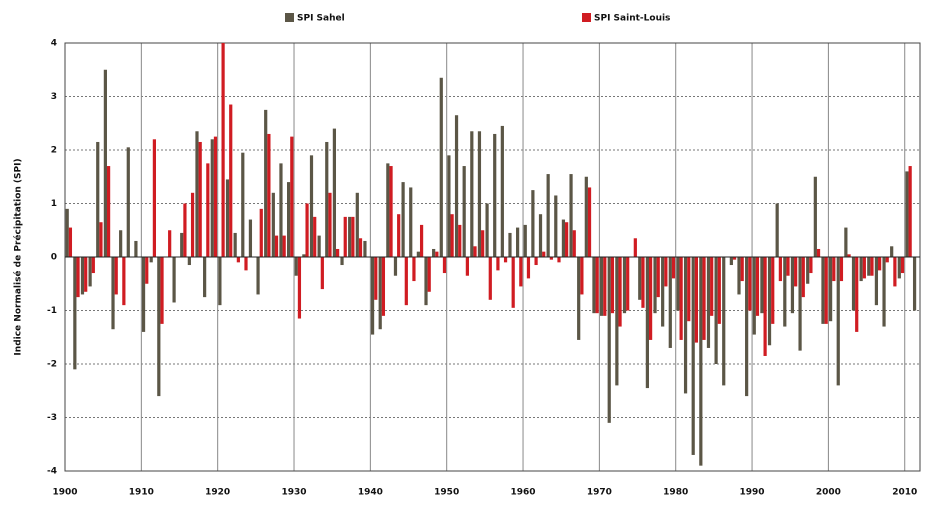 Image resolution: width=931 pixels, height=509 pixels. Describe the element at coordinates (54, 151) in the screenshot. I see `y-tick-label: 2` at that location.